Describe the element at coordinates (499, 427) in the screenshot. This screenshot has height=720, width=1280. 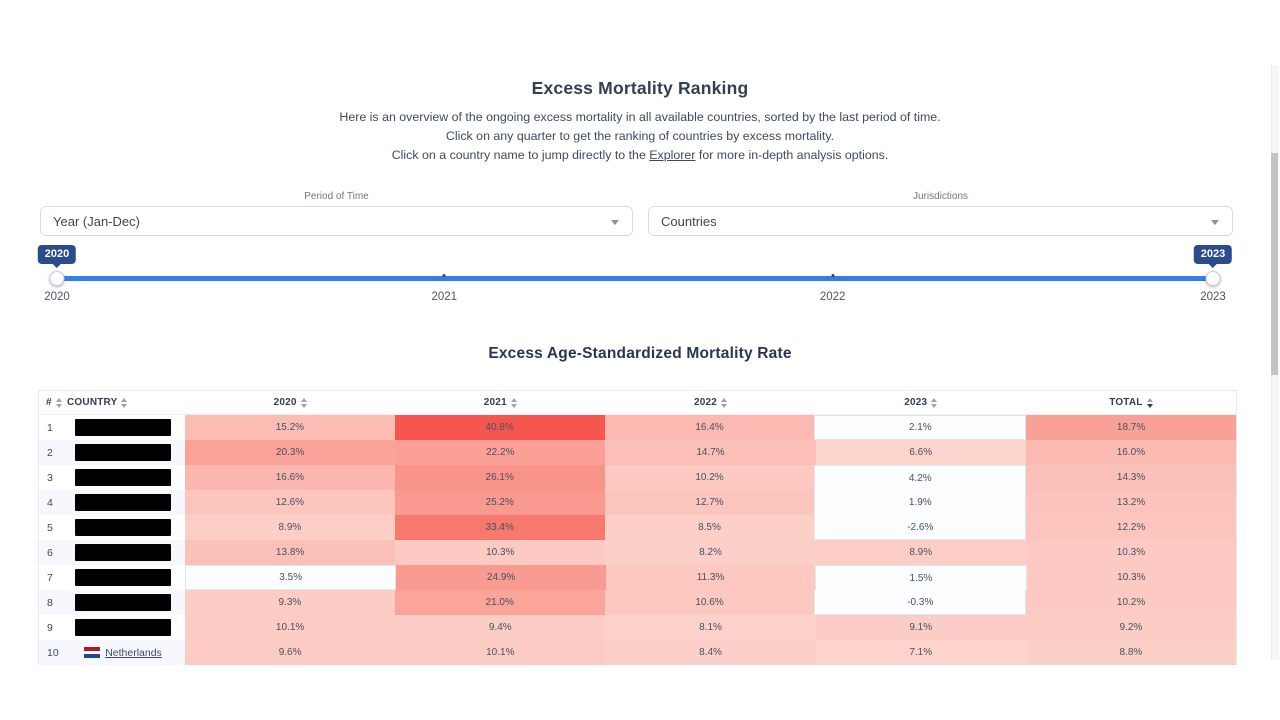
I see `value-cell: 40.8%` at that location.